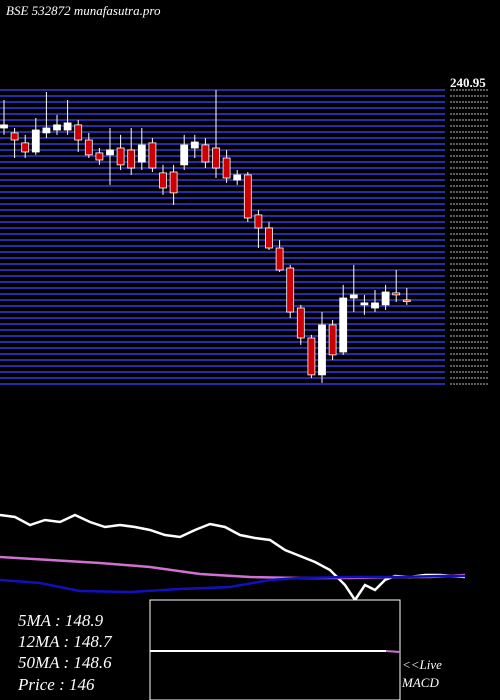  I want to click on price-label: 240.95, so click(468, 82).